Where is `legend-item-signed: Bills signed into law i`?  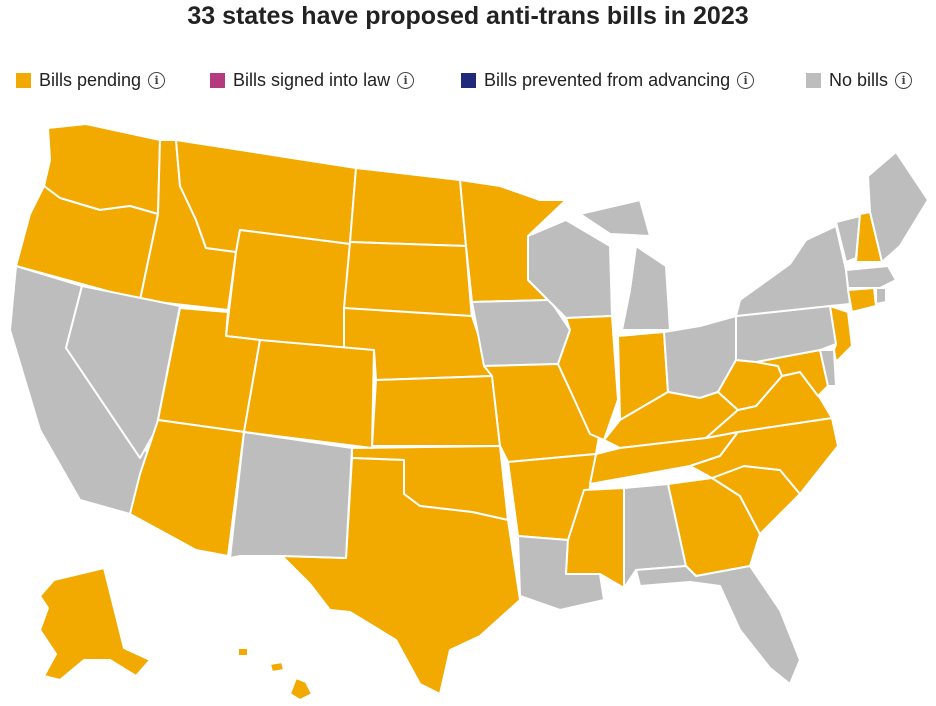 legend-item-signed: Bills signed into law i is located at coordinates (312, 80).